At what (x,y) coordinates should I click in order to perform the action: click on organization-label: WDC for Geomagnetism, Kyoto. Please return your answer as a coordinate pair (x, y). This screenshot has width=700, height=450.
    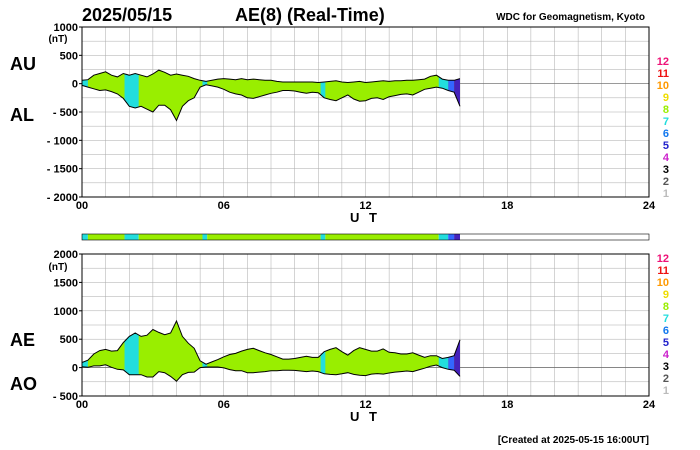
    Looking at the image, I should click on (570, 17).